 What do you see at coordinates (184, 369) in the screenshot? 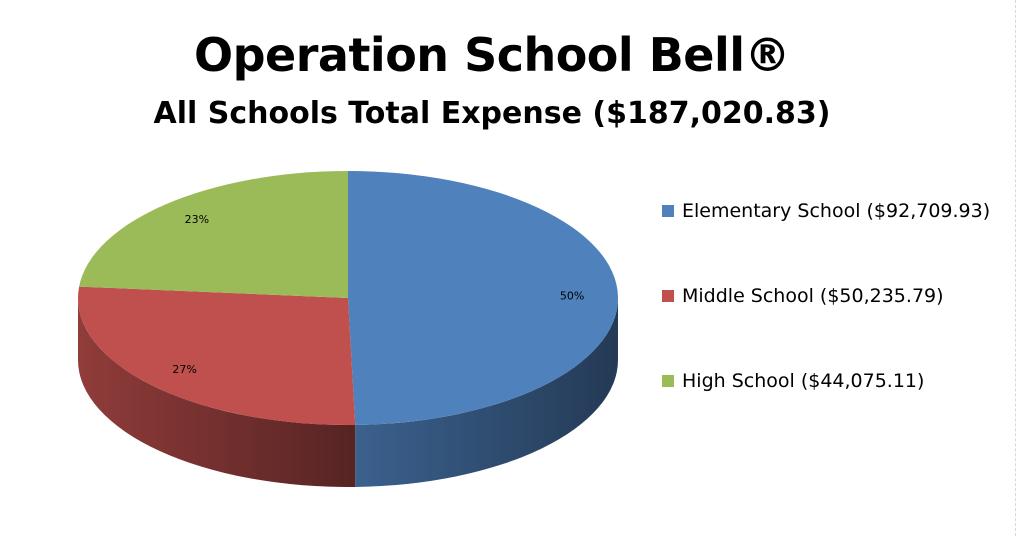
I see `pie-label-1: 27%` at bounding box center [184, 369].